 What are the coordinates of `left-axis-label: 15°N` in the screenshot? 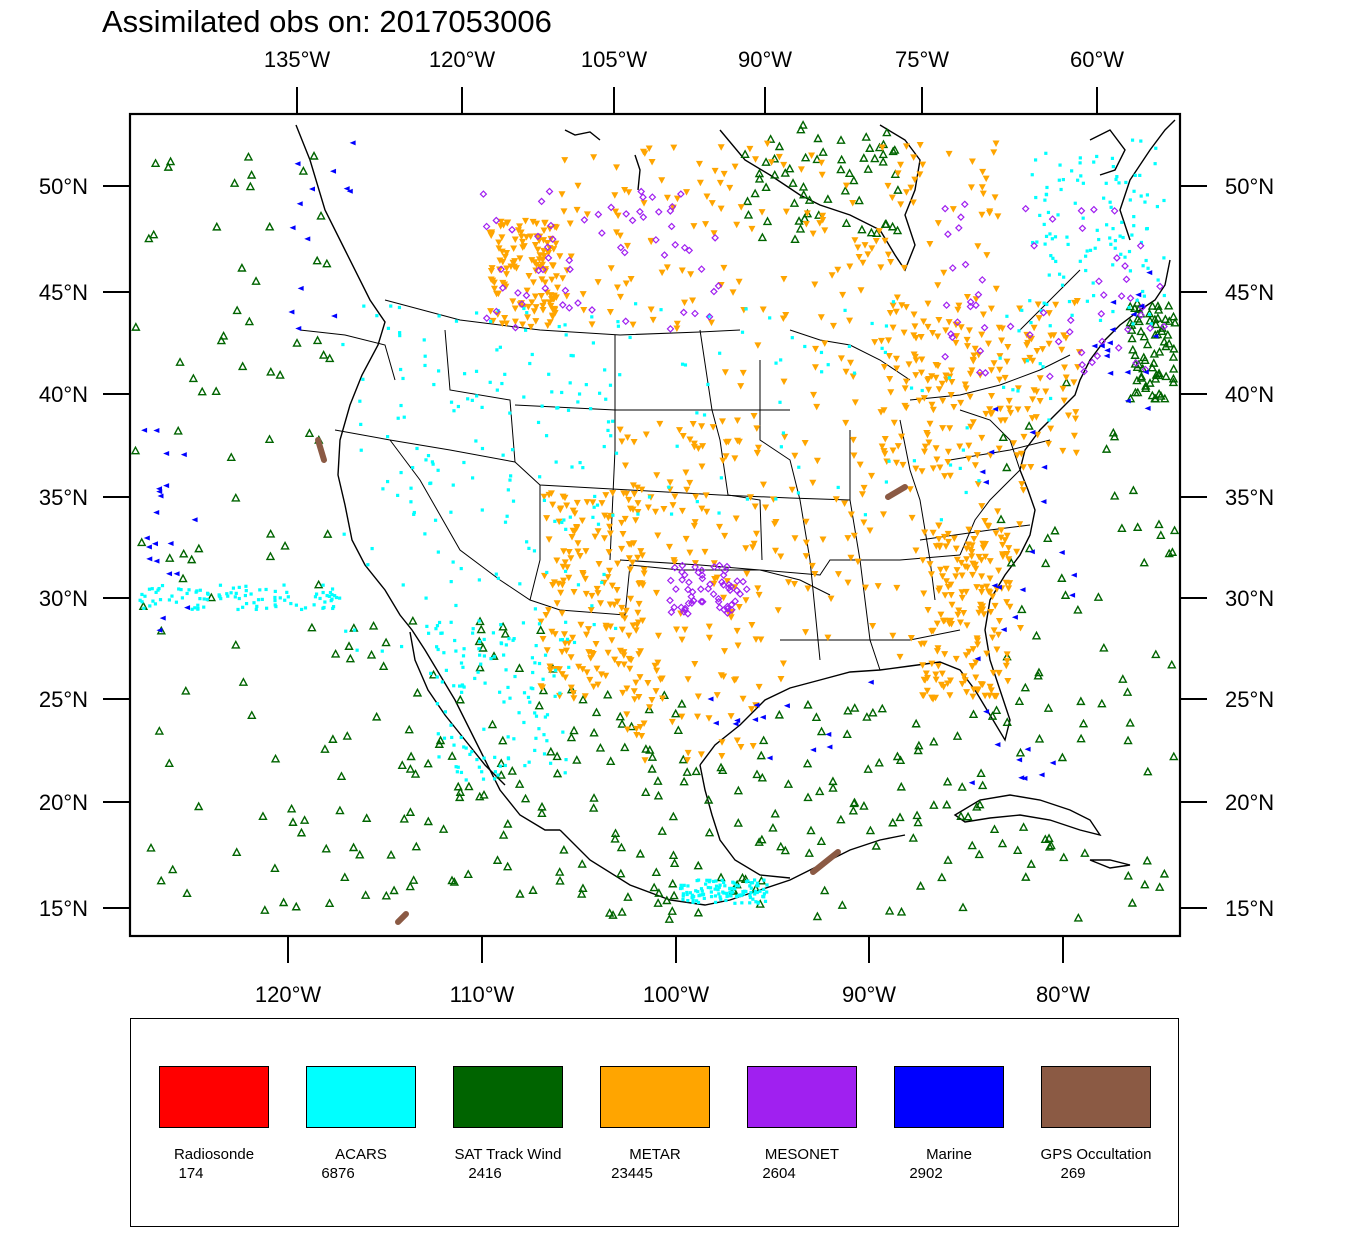 It's located at (63, 908).